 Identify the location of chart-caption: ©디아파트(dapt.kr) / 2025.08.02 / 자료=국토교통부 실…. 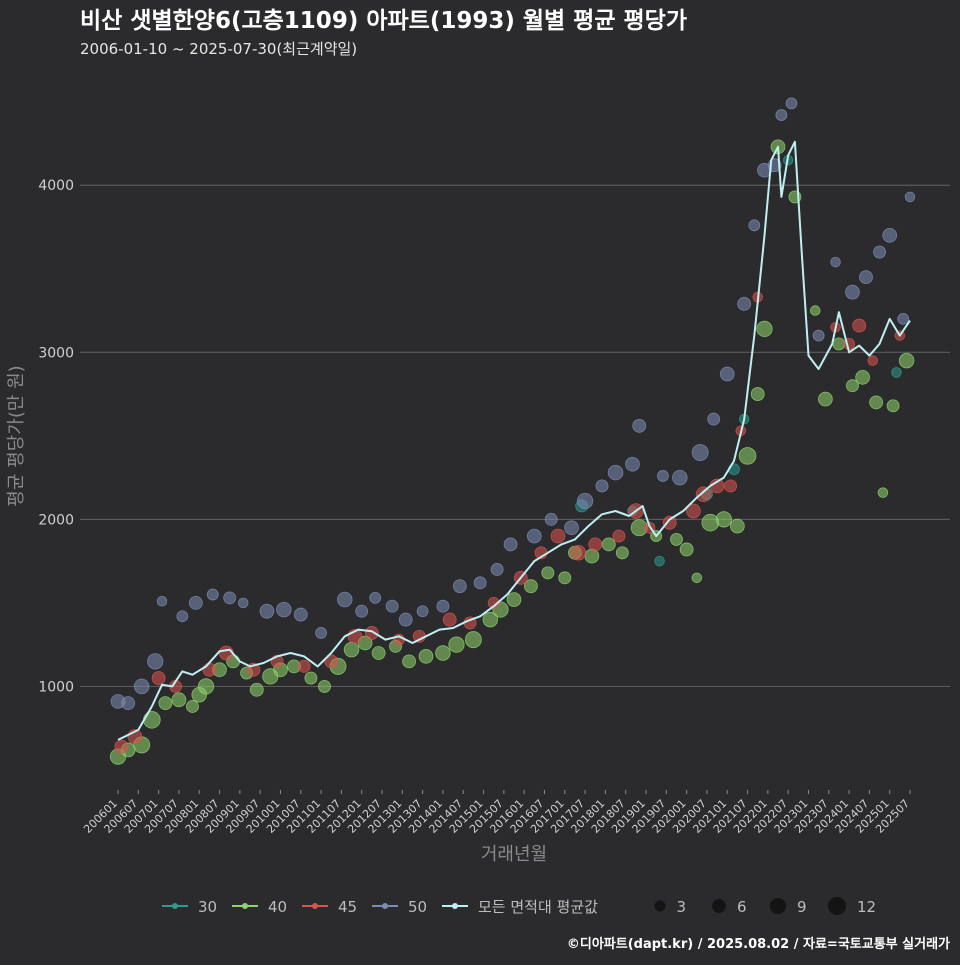
(758, 944).